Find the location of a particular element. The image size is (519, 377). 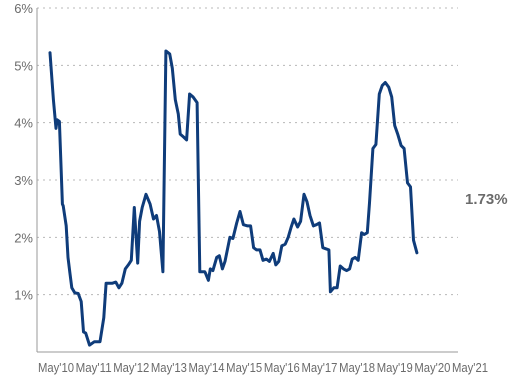

x-tick-label: May'11 is located at coordinates (94, 368).